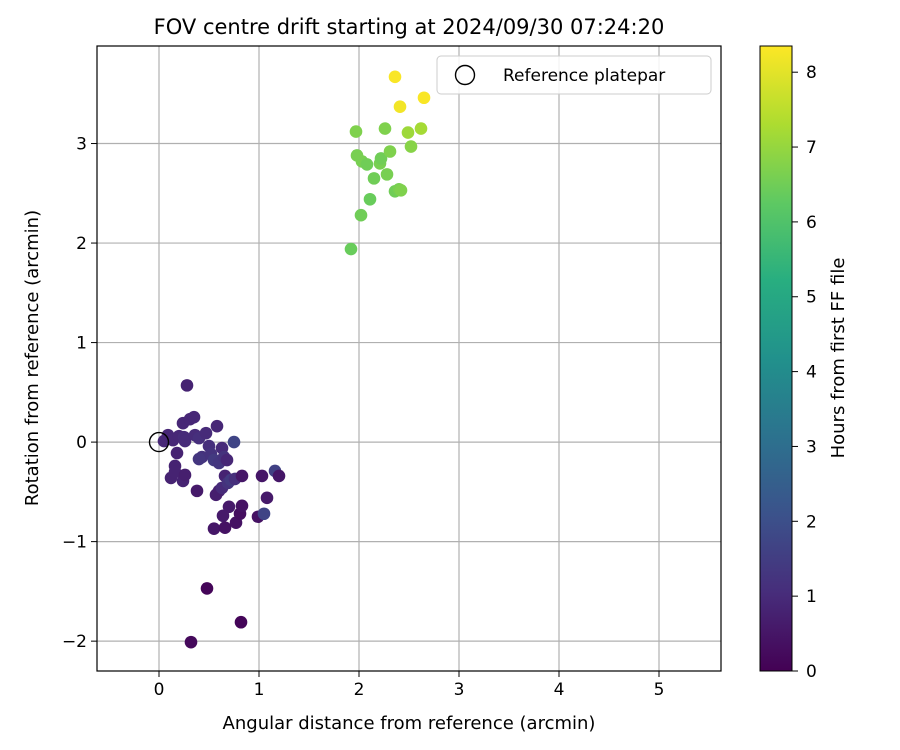 The image size is (900, 750). Describe the element at coordinates (838, 358) in the screenshot. I see `colorbar-label: Hours from first FF file` at that location.